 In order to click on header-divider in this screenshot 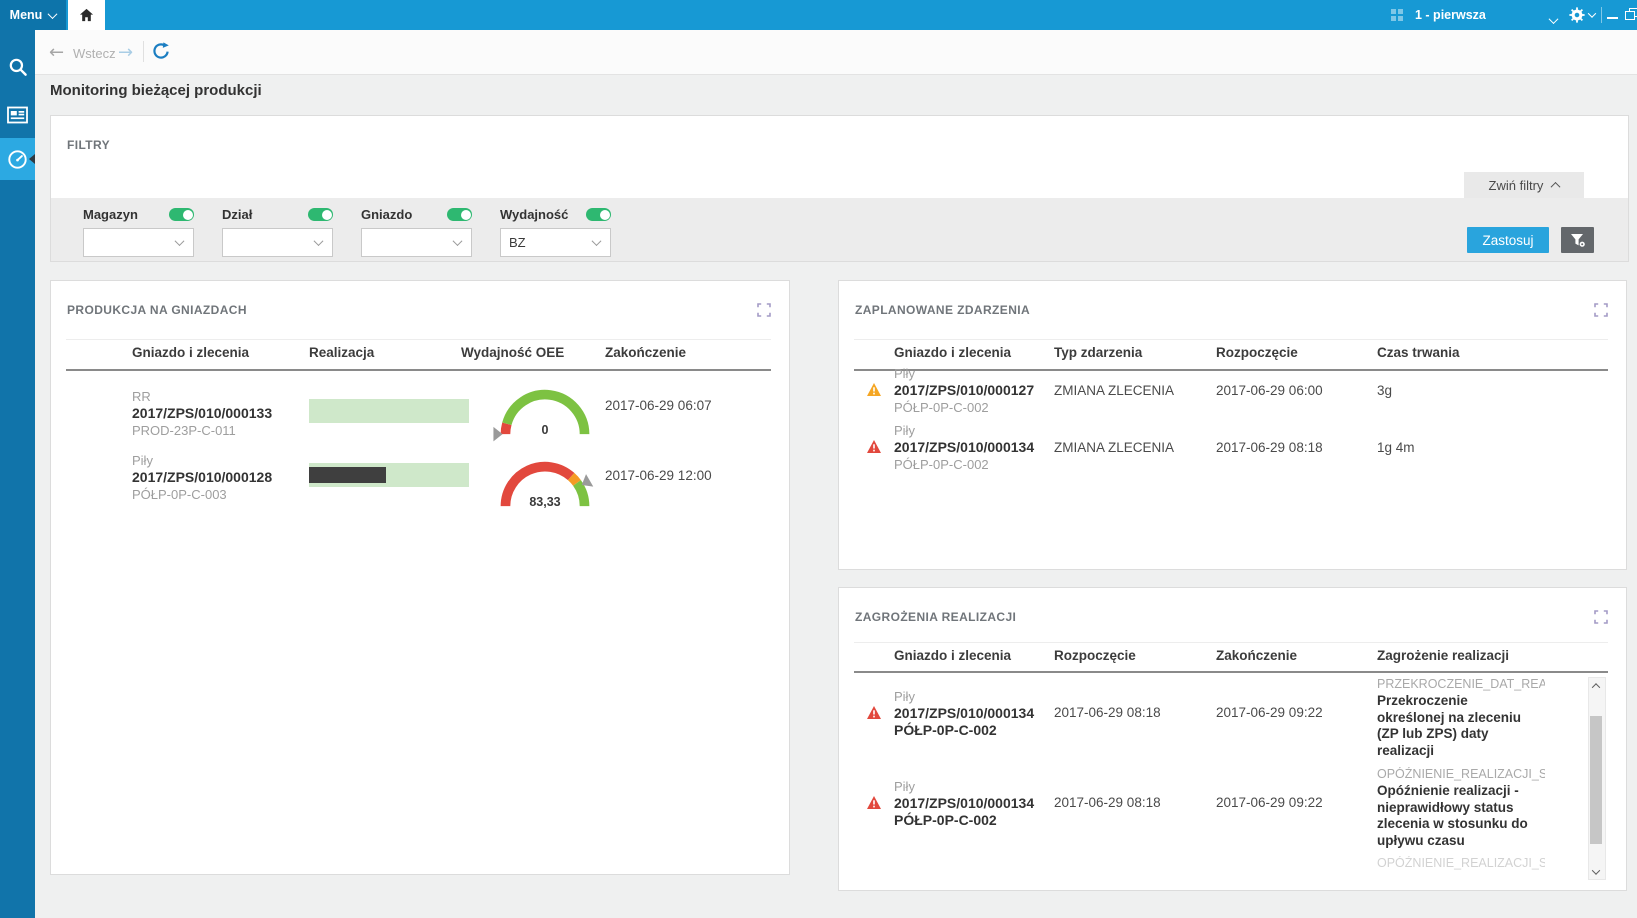, I will do `click(1231, 339)`.